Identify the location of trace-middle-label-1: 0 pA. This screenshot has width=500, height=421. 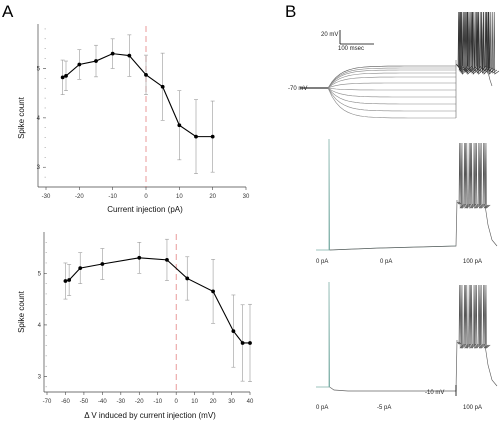
(322, 262).